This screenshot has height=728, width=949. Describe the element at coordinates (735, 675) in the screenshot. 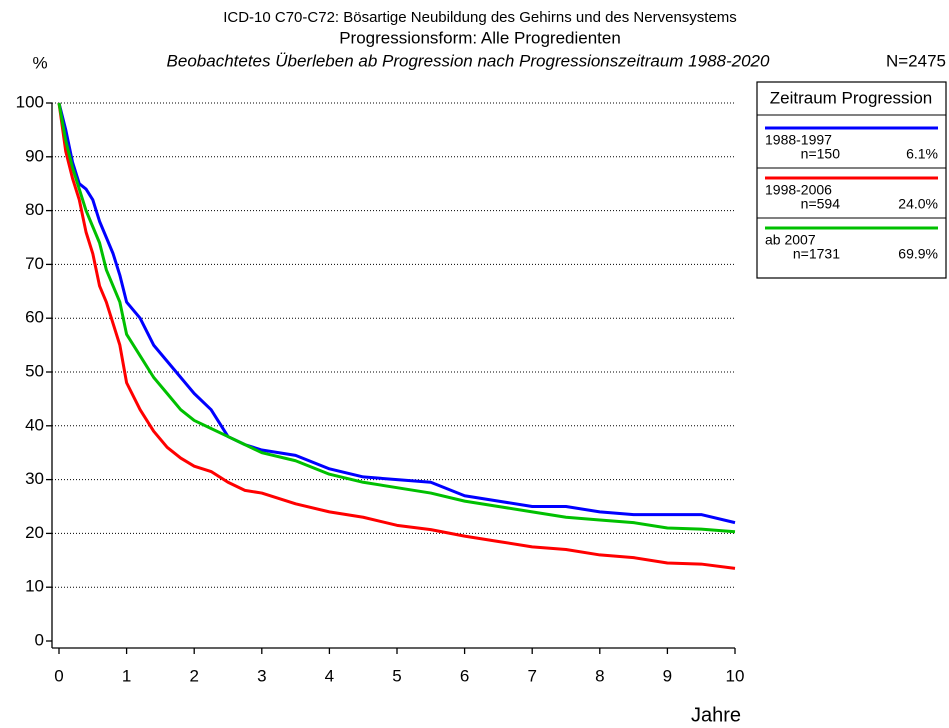

I see `x-tick-label: 10` at that location.